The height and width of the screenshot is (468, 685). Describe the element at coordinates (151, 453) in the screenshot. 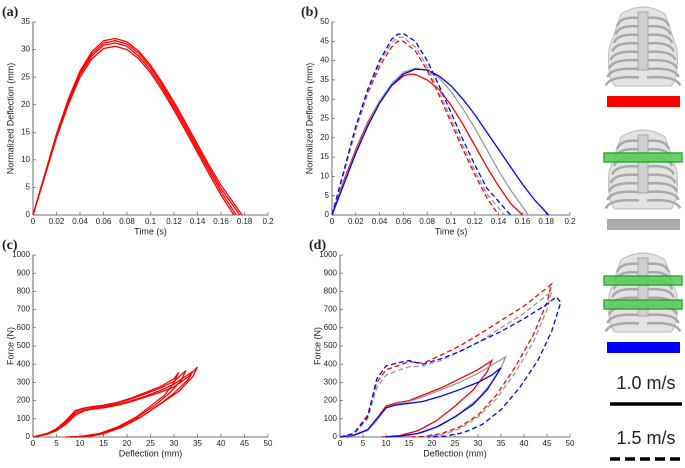

I see `x-axis-label: Deflection (mm)` at that location.